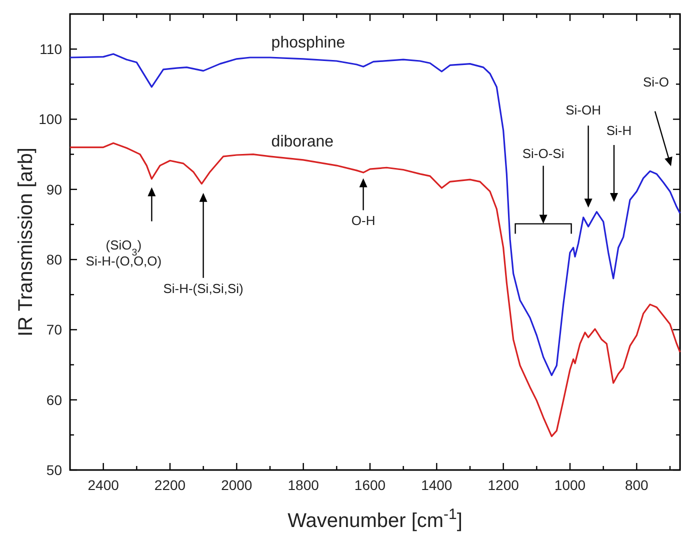 This screenshot has width=681, height=535. I want to click on y-tick-label: 60, so click(54, 400).